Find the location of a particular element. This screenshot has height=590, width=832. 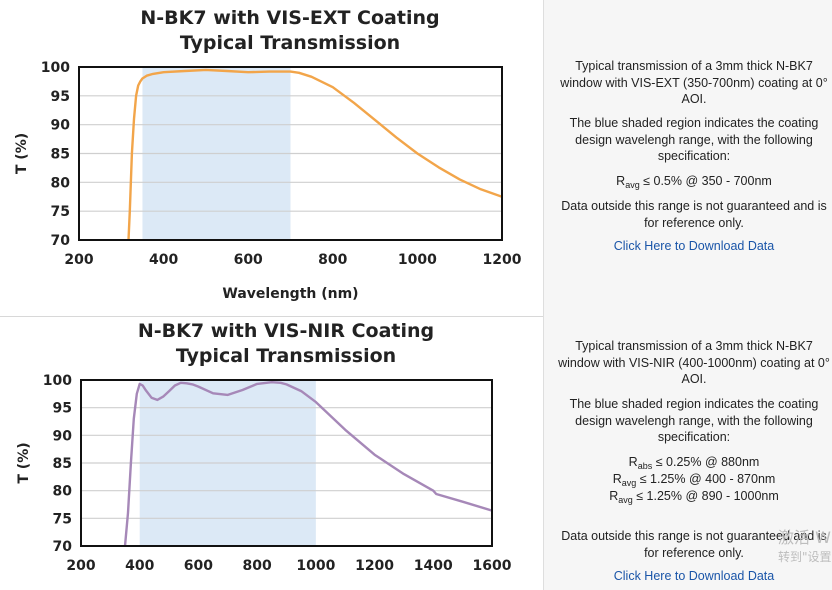

x-tick-label: 1600 is located at coordinates (492, 566).